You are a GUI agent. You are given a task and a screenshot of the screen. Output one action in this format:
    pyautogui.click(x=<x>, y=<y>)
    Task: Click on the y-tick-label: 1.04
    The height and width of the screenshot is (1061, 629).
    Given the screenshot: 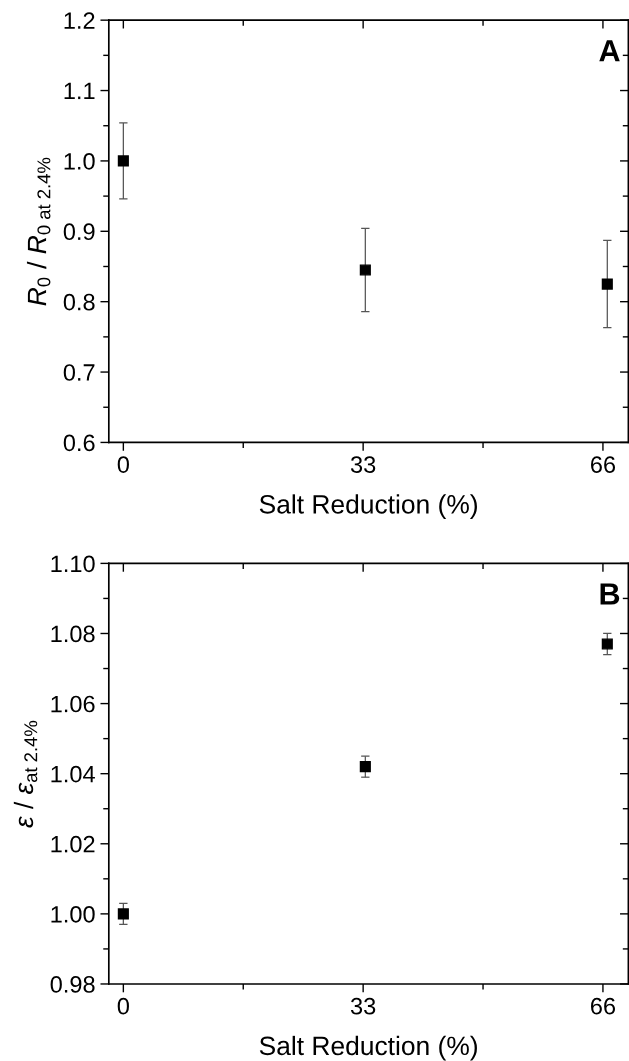 What is the action you would take?
    pyautogui.click(x=73, y=774)
    